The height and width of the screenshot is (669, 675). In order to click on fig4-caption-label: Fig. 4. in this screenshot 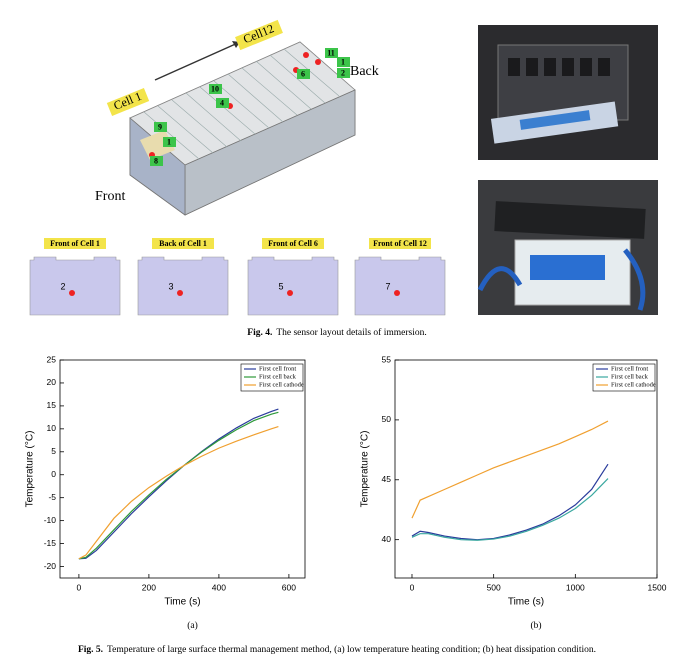, I will do `click(259, 333)`.